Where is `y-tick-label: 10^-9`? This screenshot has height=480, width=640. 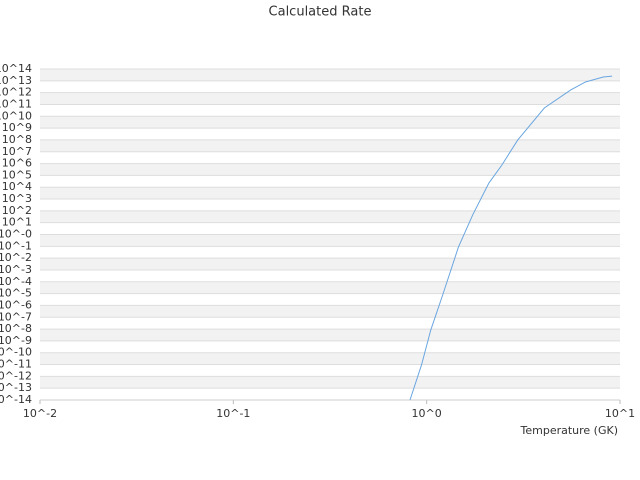 y-tick-label: 10^-9 is located at coordinates (16, 340).